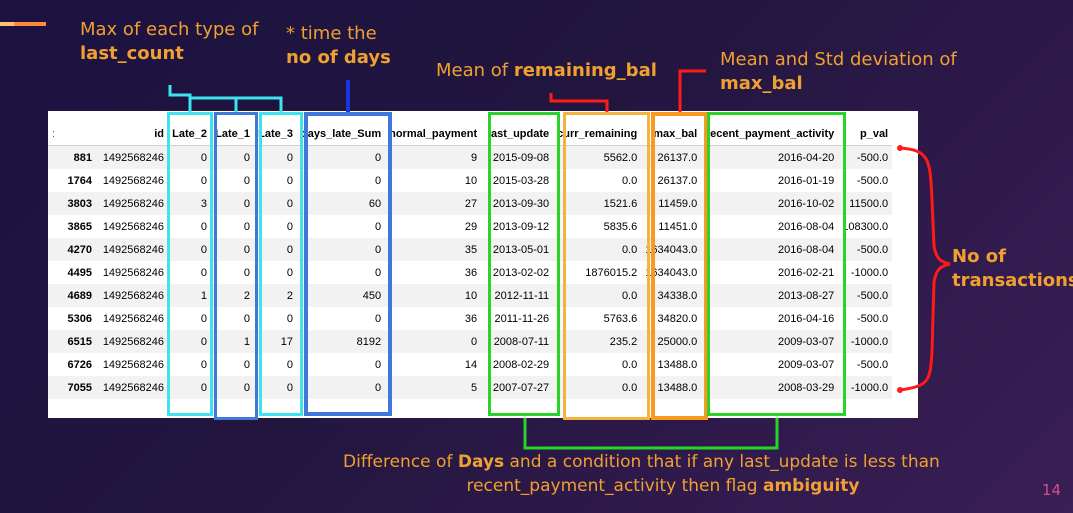  I want to click on table-cell: 2016-04-16, so click(806, 318).